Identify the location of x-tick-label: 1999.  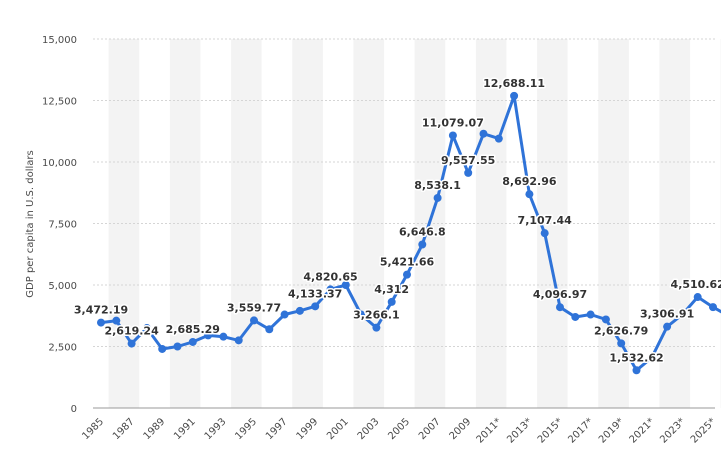
(308, 429).